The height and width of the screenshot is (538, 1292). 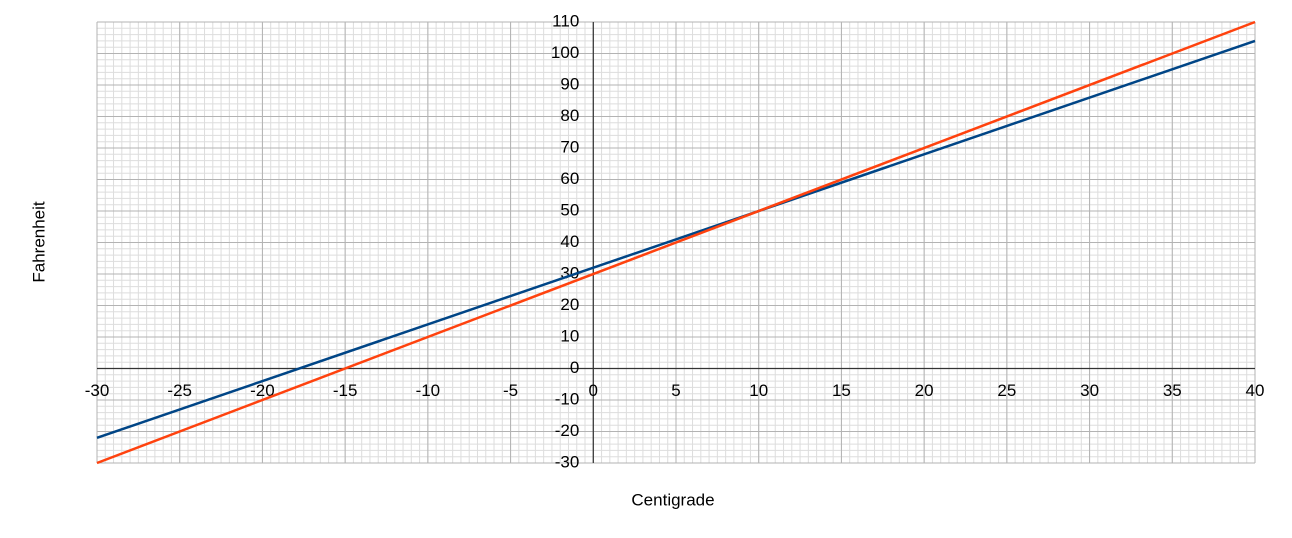 What do you see at coordinates (1255, 390) in the screenshot?
I see `x-tick-label: 40` at bounding box center [1255, 390].